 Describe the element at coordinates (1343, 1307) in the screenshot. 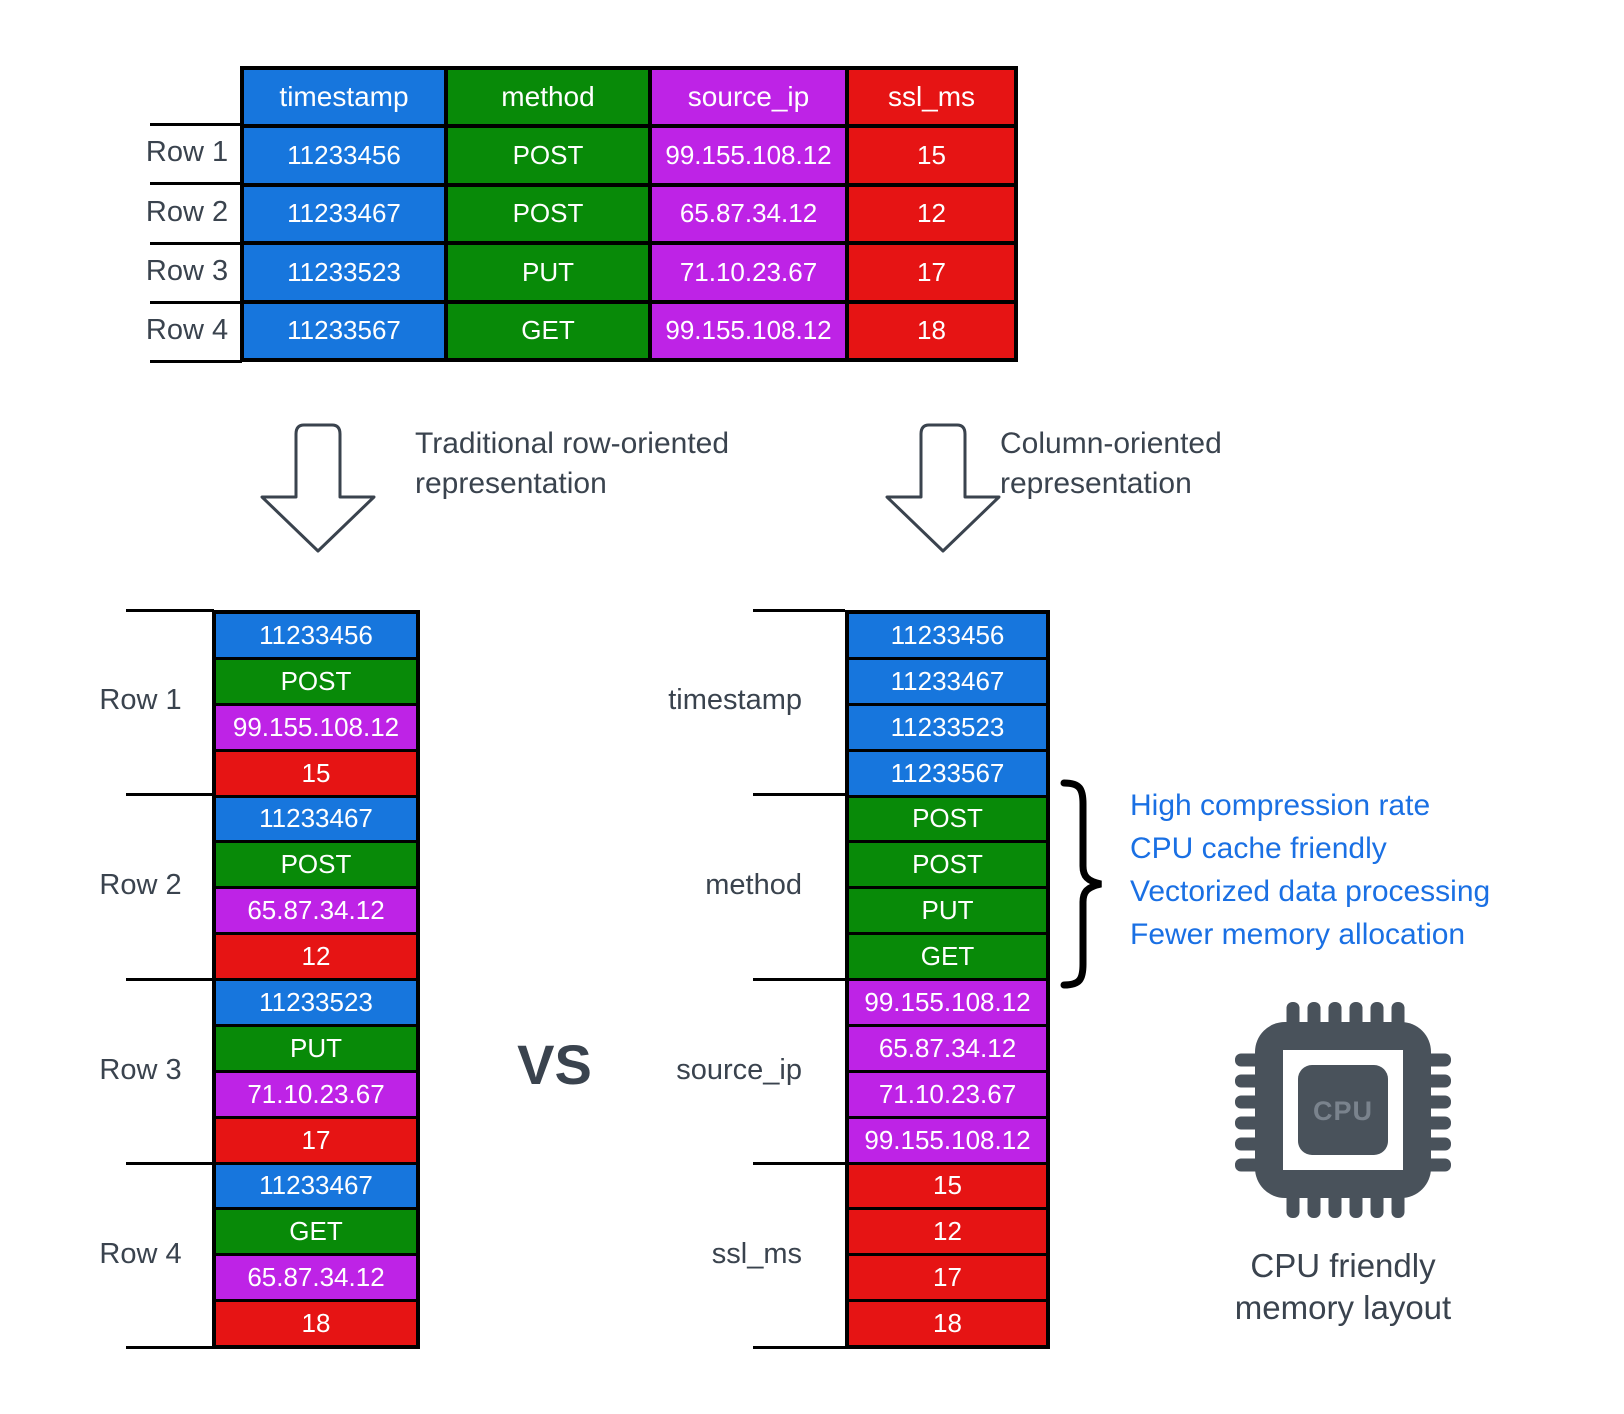

I see `caption-line: memory layout` at that location.